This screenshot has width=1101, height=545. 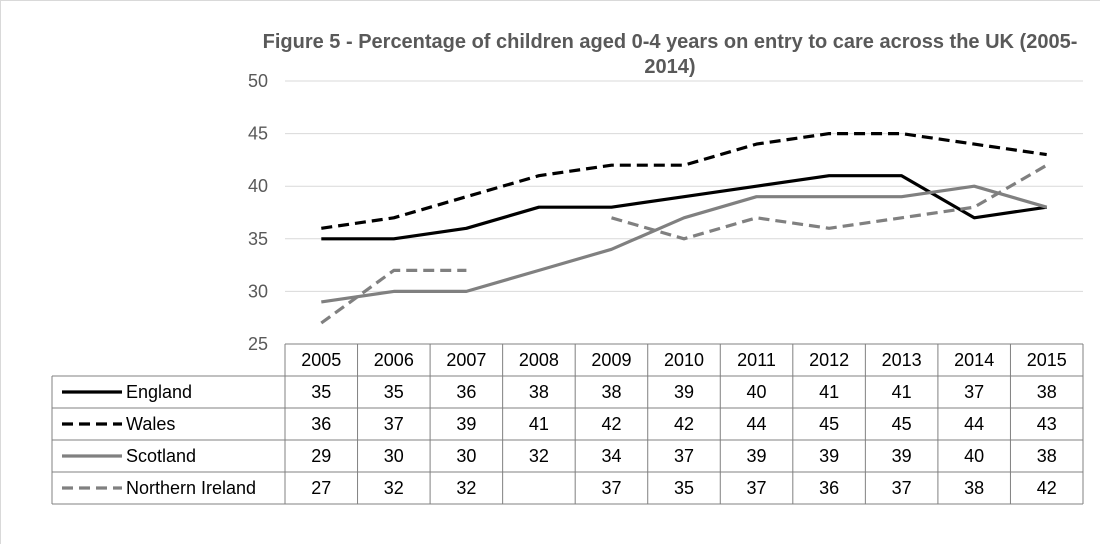 What do you see at coordinates (258, 344) in the screenshot?
I see `y-tick-label: 25` at bounding box center [258, 344].